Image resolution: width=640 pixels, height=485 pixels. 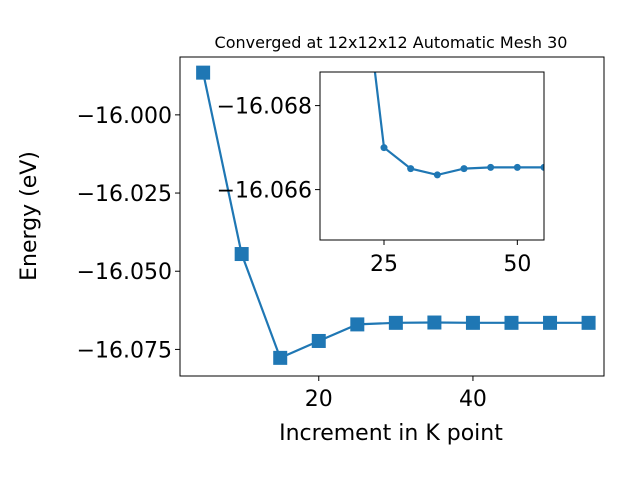 I want to click on main-y-tick-label: −16.000, so click(x=124, y=116).